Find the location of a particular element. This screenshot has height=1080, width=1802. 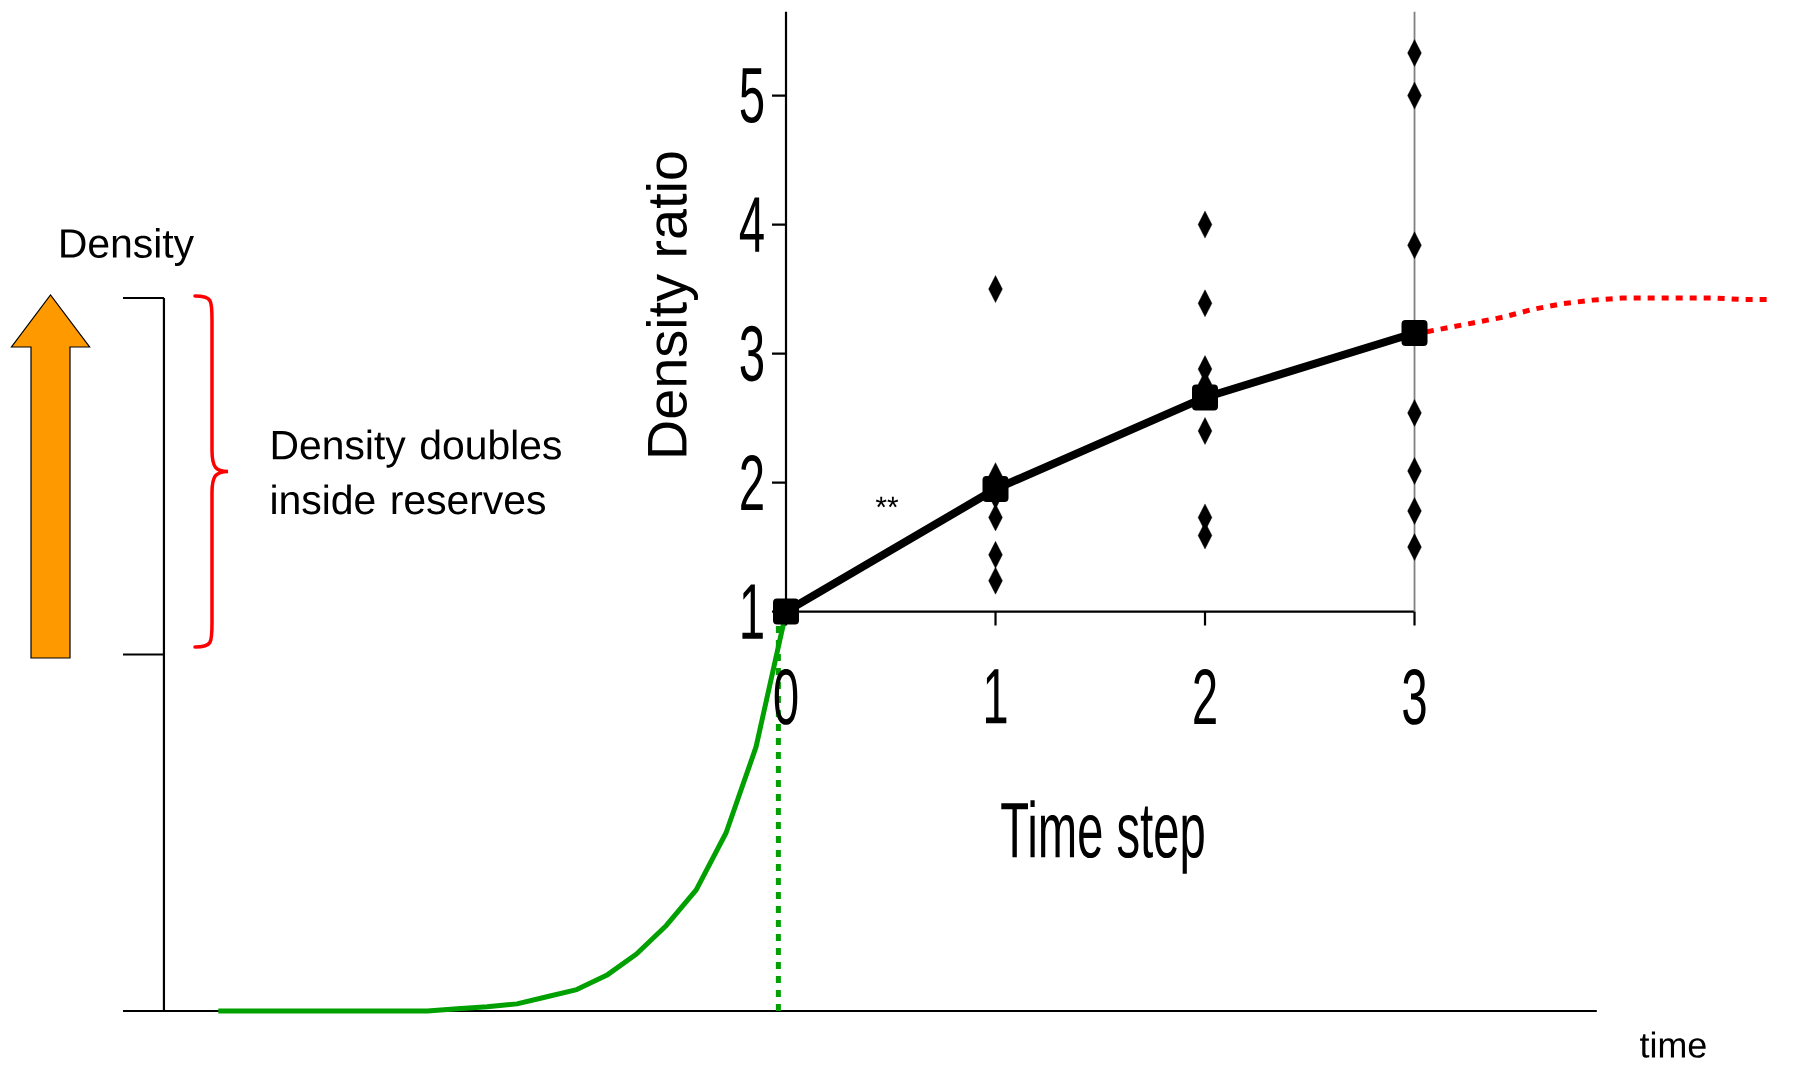

x-axis-title: Time step is located at coordinates (1102, 837).